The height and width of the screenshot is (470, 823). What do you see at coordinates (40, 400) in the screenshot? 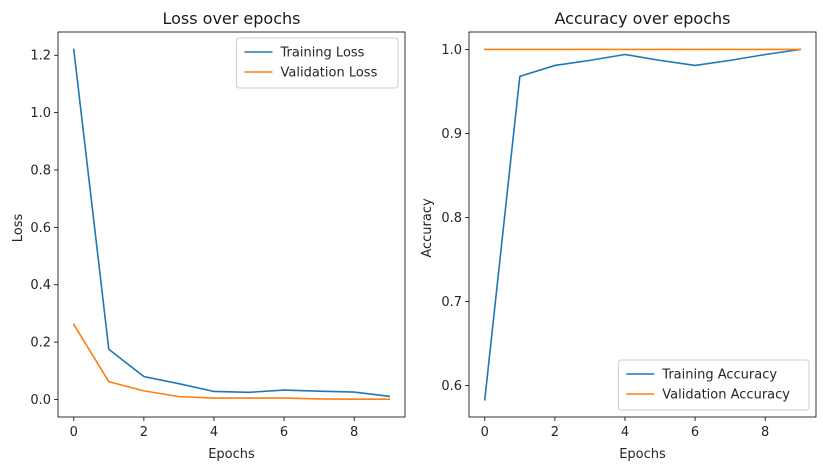
I see `loss-chart-ytick-label: 0.0` at bounding box center [40, 400].